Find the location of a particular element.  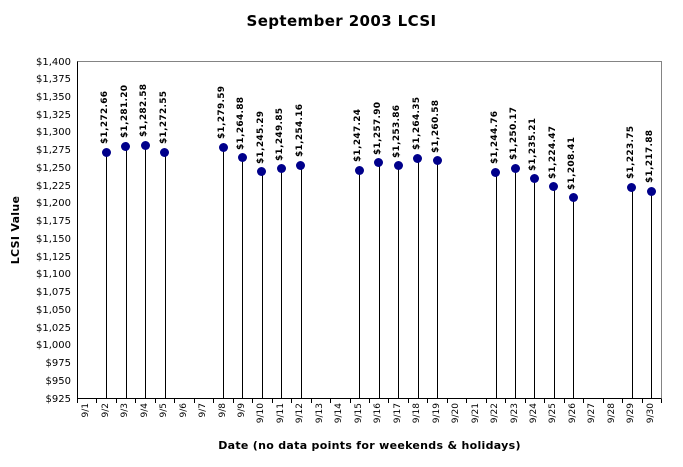

y-tick-label: $975 is located at coordinates (58, 364).